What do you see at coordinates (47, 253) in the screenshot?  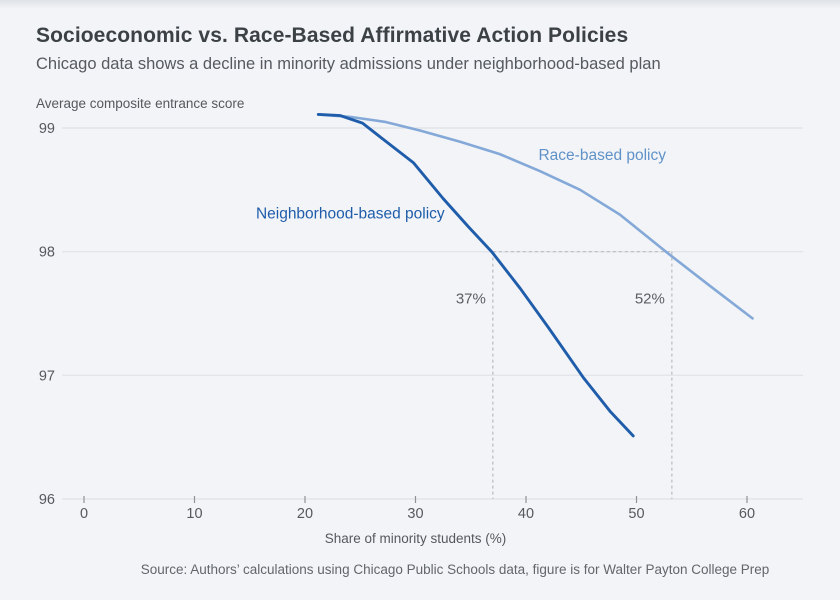 I see `y-tick-label-98: 98` at bounding box center [47, 253].